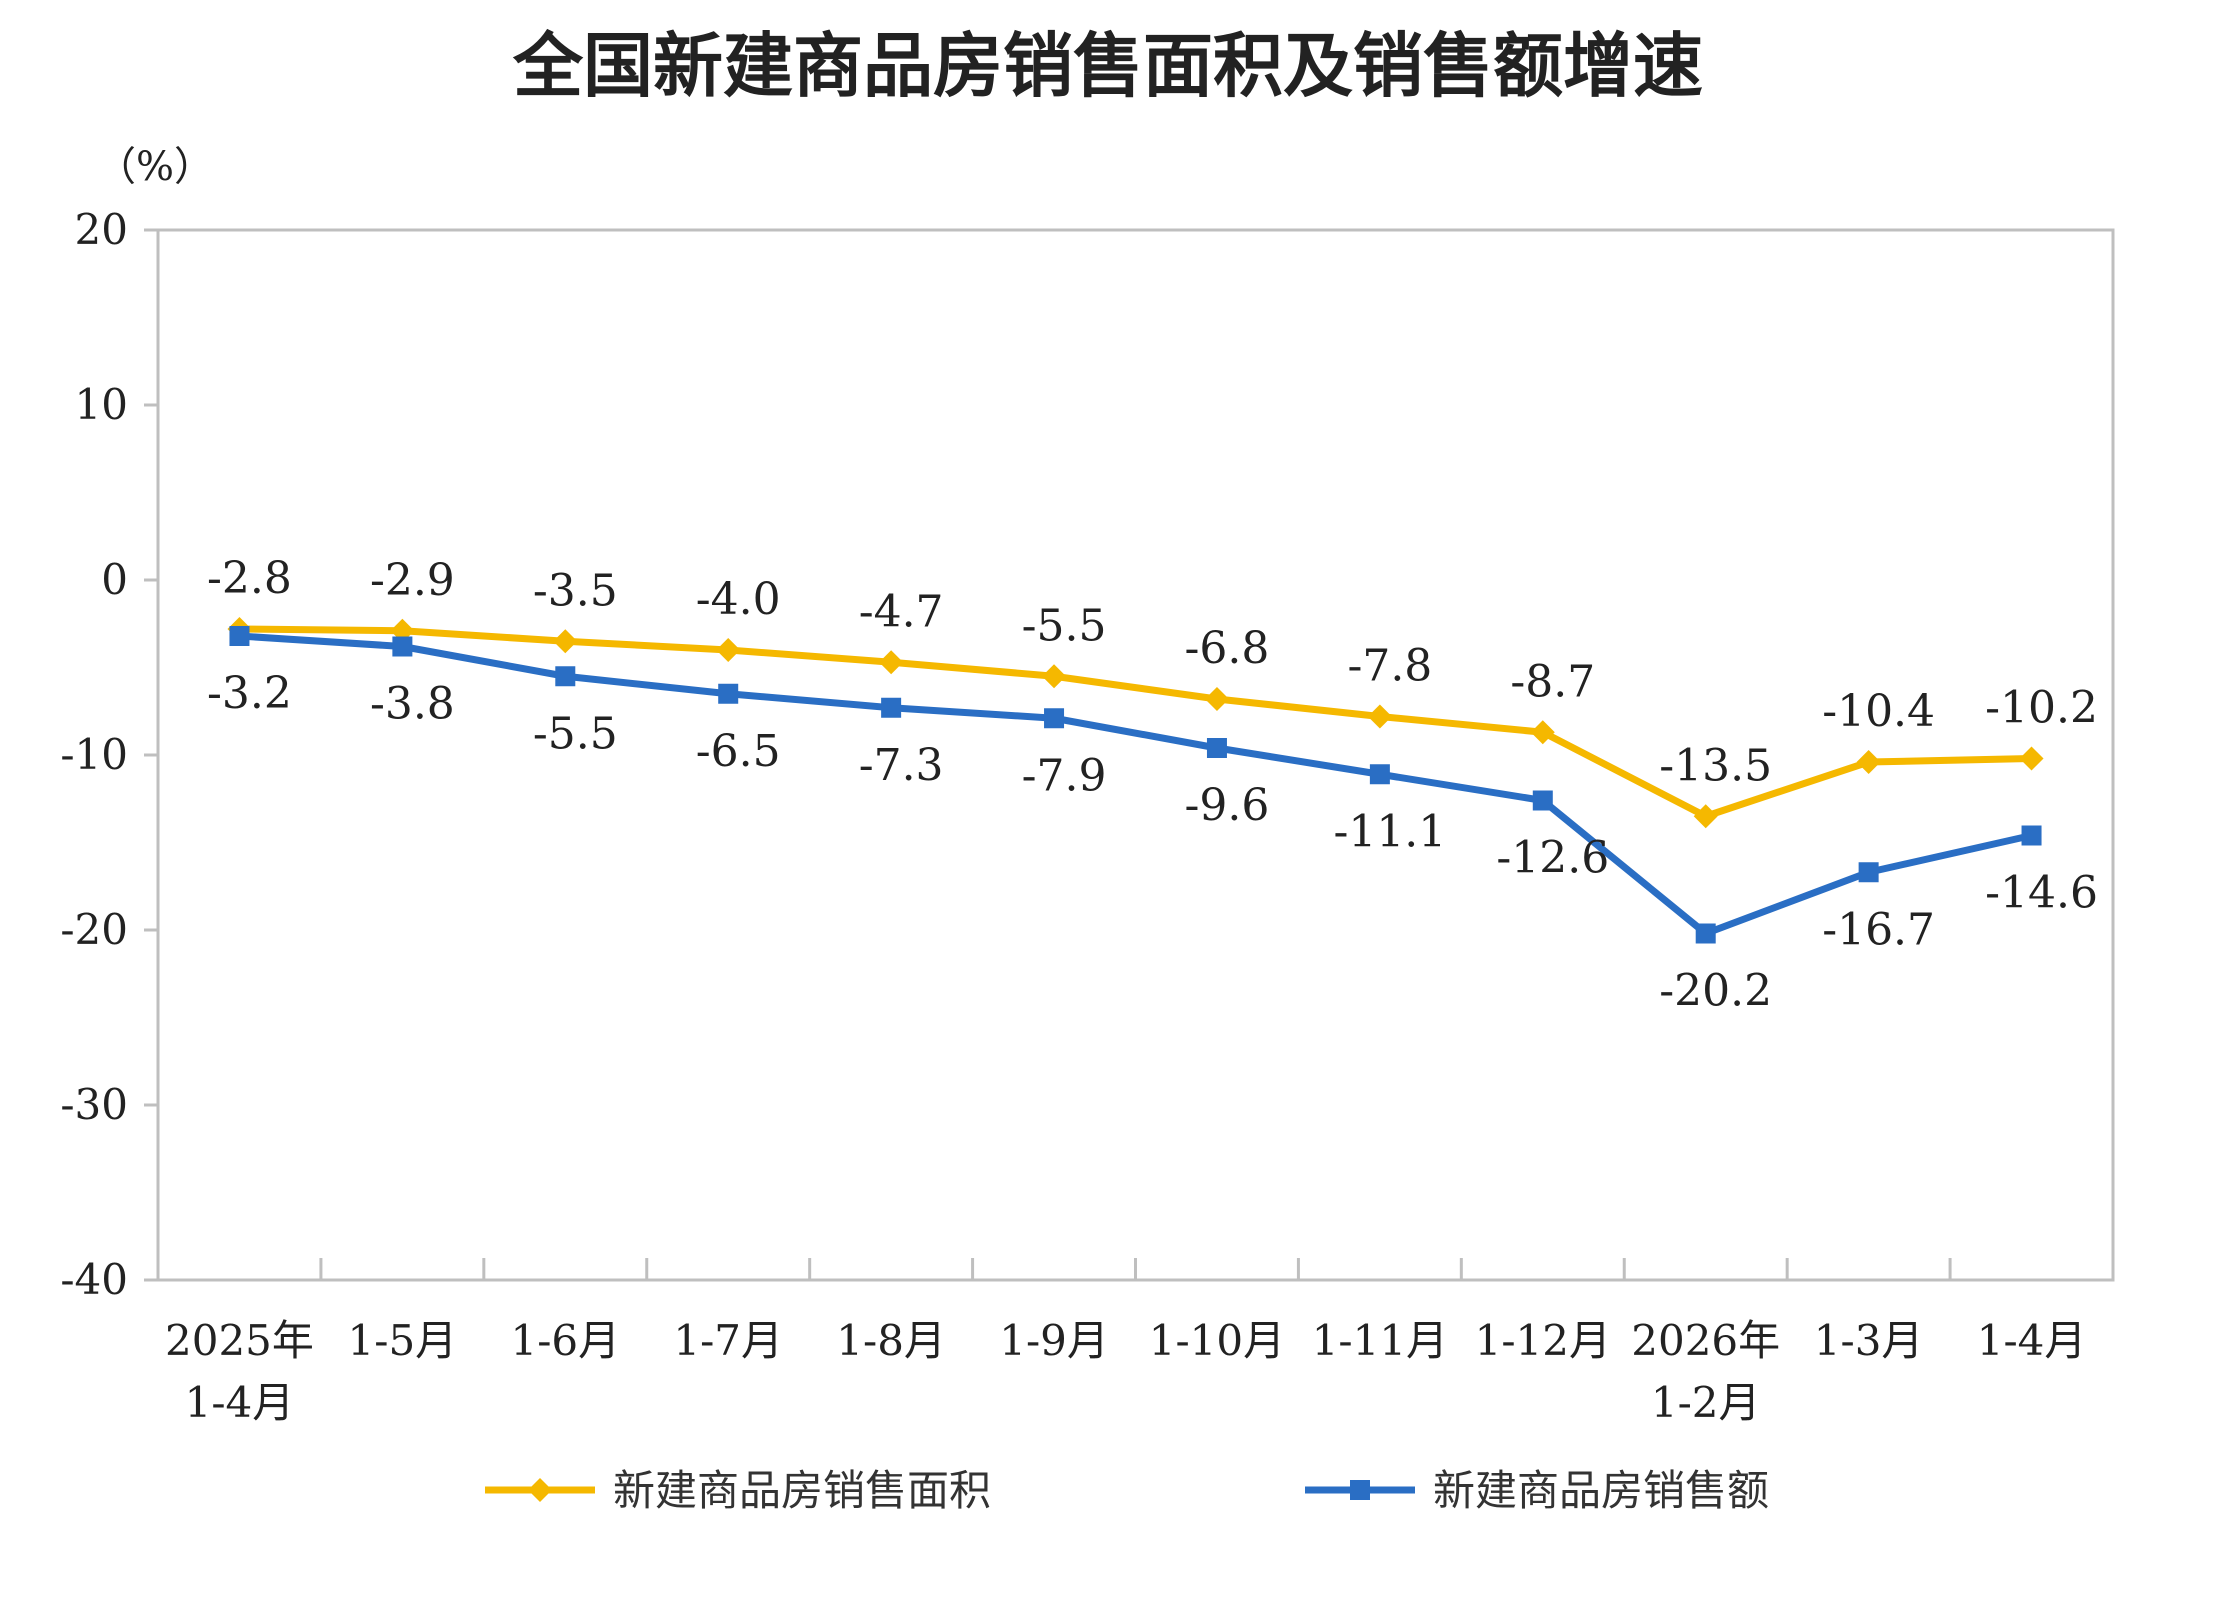 The width and height of the screenshot is (2216, 1608). I want to click on data-label: -13.5, so click(1715, 765).